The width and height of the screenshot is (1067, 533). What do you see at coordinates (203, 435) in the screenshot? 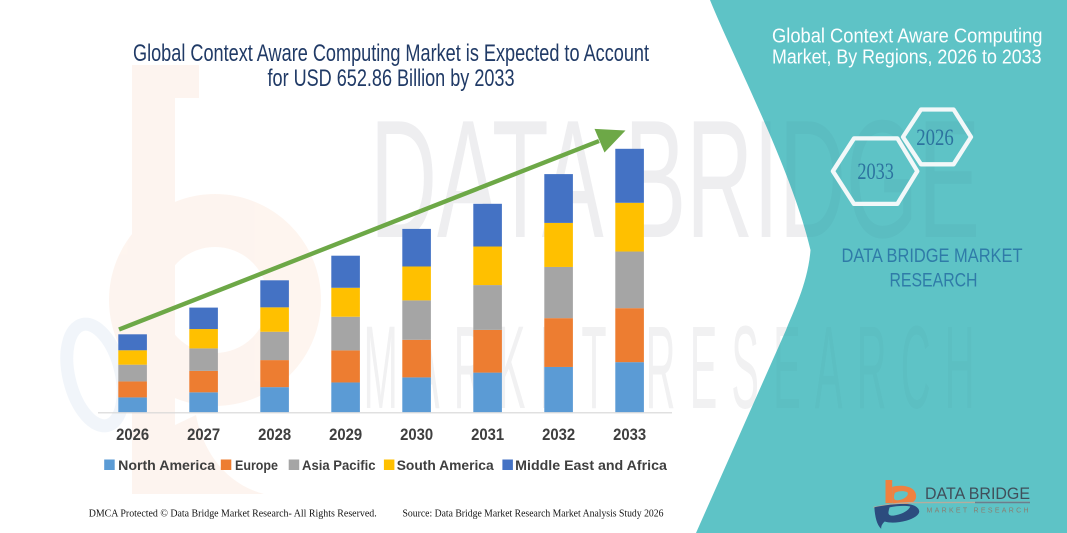
I see `svg-text: 2027` at bounding box center [203, 435].